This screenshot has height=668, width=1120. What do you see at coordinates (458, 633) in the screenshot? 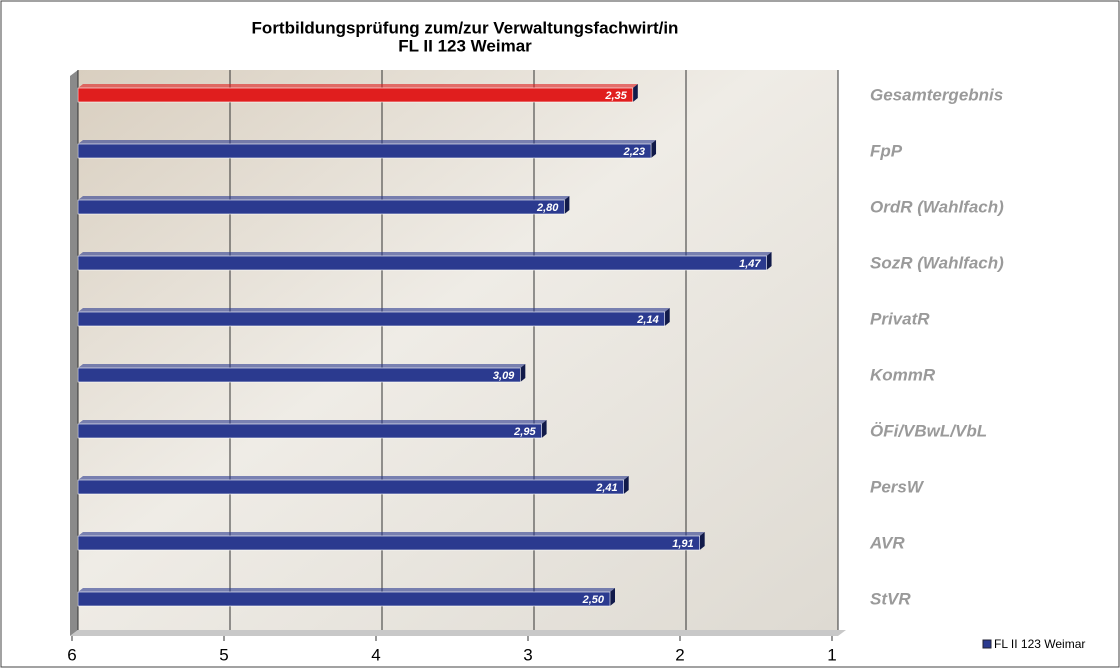
I see `floor` at bounding box center [458, 633].